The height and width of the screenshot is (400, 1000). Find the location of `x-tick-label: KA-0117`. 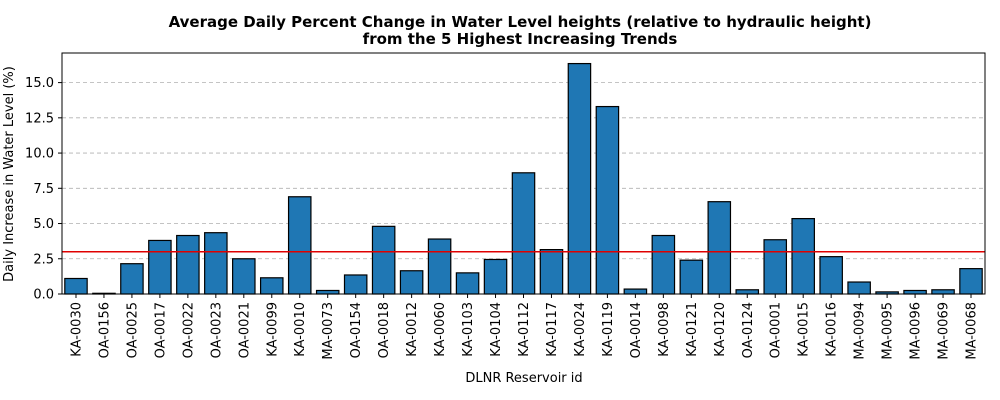

x-tick-label: KA-0117 is located at coordinates (552, 329).